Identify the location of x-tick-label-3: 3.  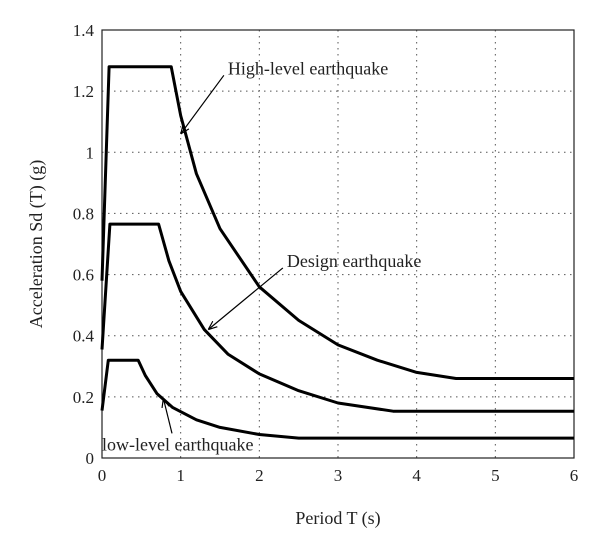
(338, 475).